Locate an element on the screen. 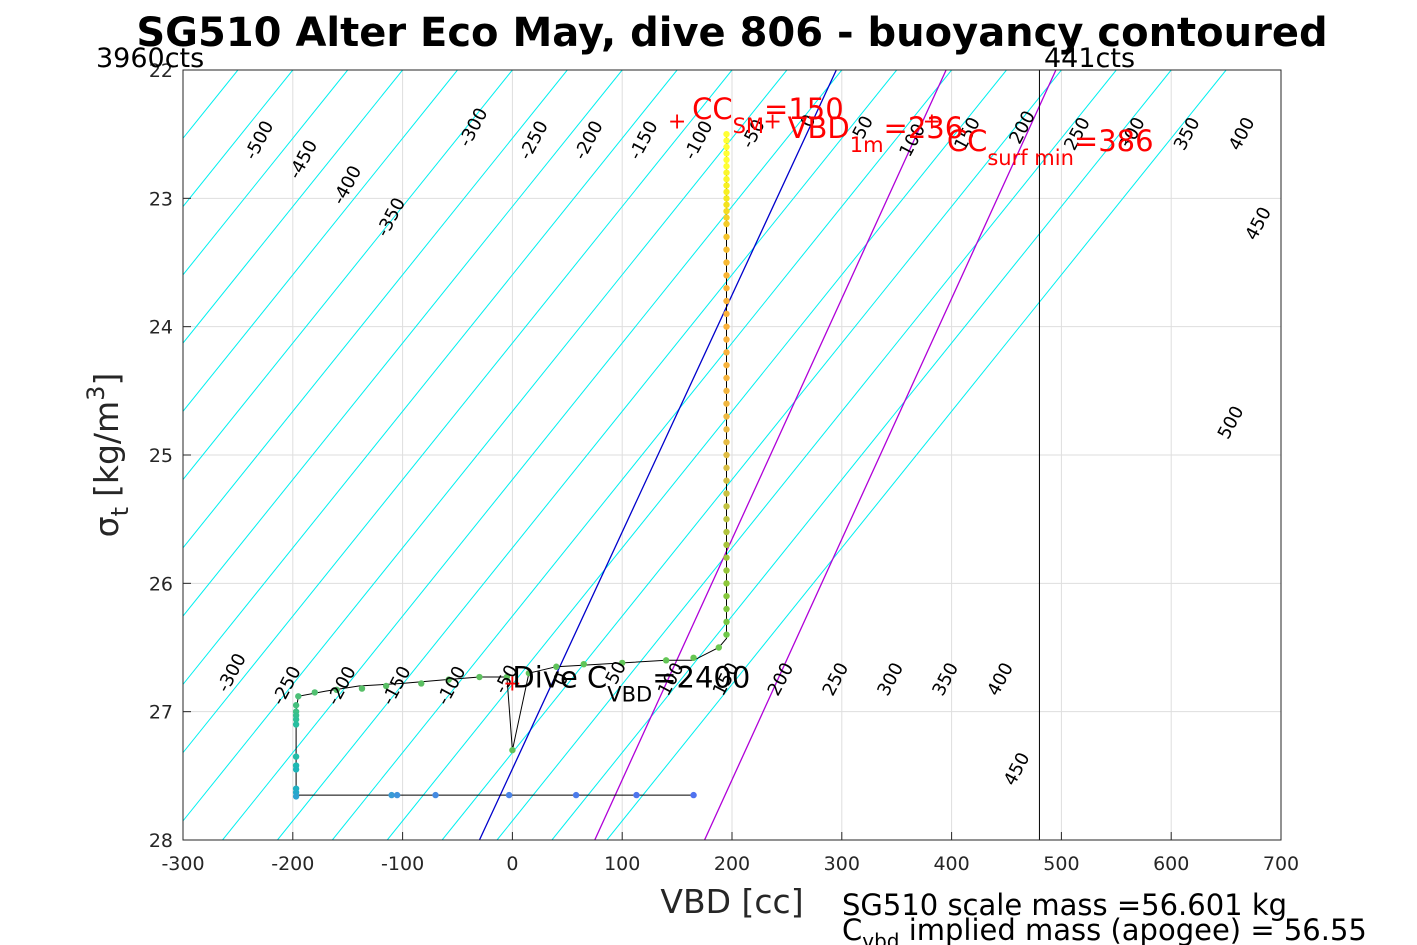 Image resolution: width=1417 pixels, height=945 pixels. y-label-sup: 3 is located at coordinates (96, 393).